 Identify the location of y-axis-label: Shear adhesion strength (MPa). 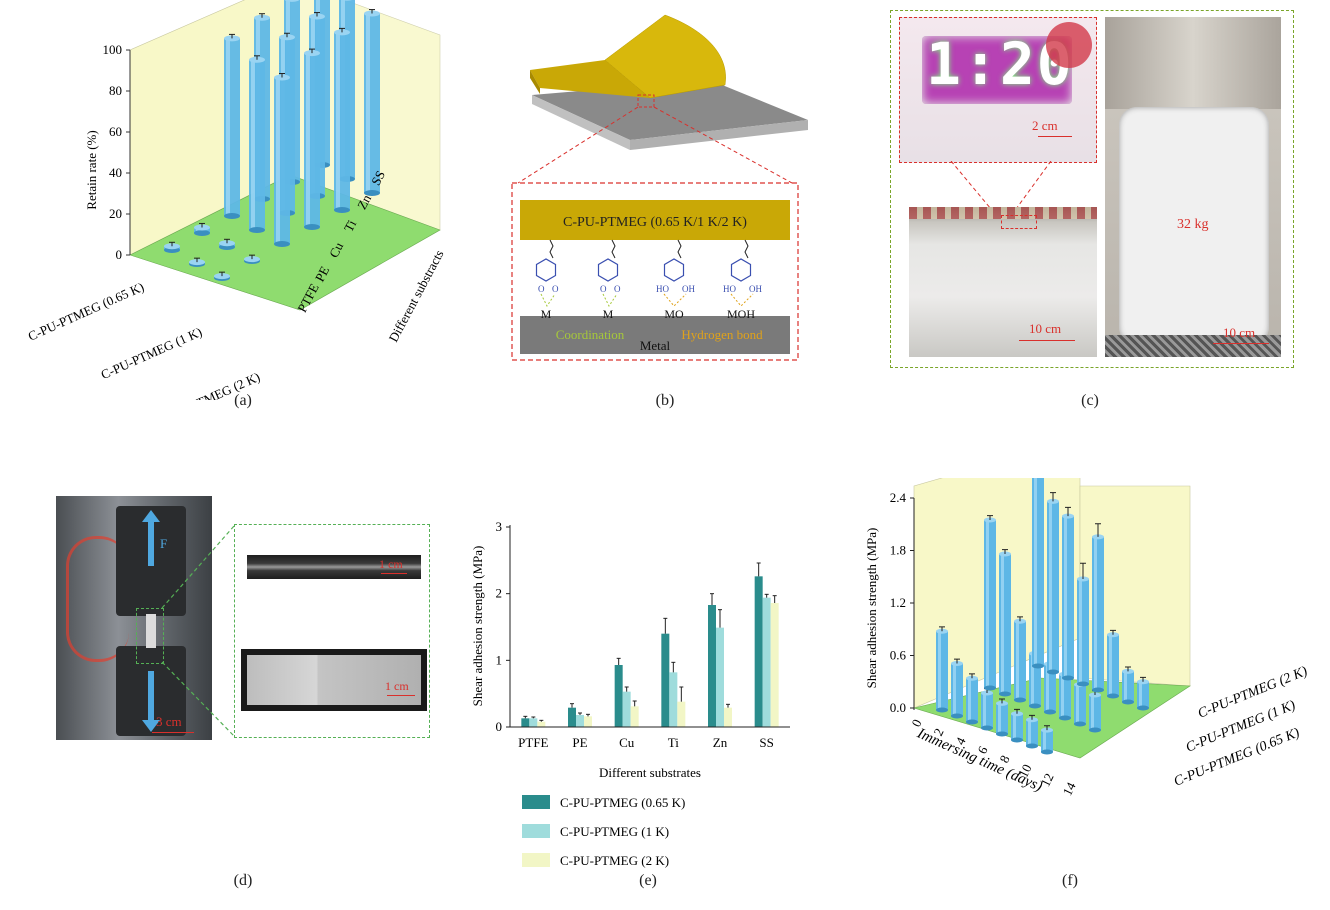
(871, 608).